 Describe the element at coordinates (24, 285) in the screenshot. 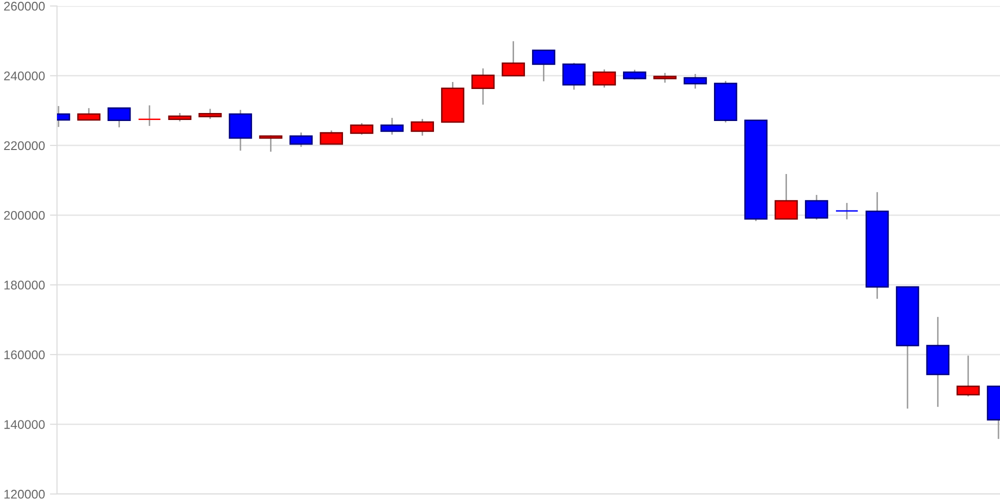

I see `y-tick-label: 180000` at that location.